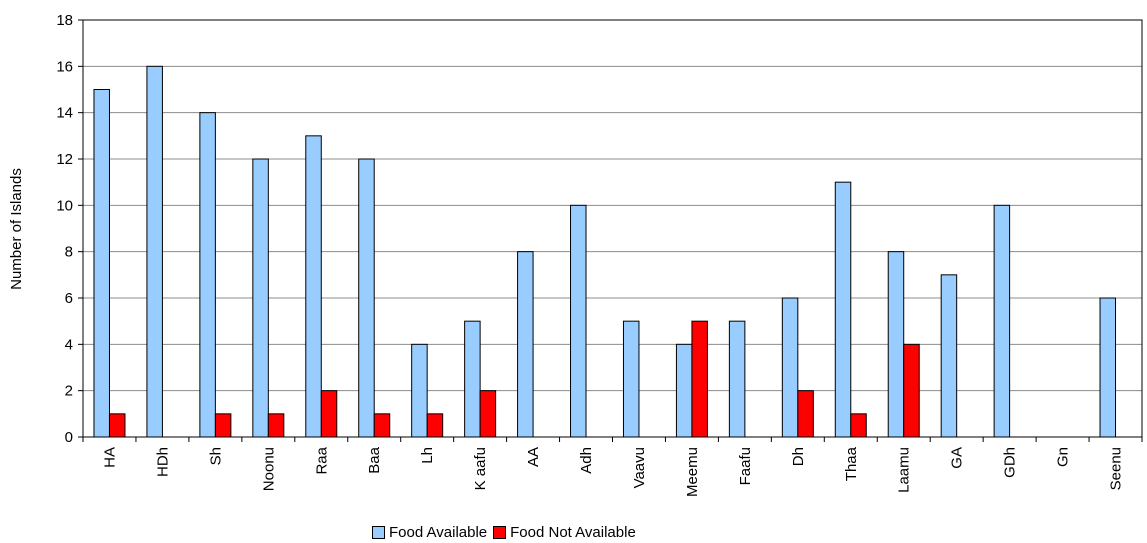  Describe the element at coordinates (64, 205) in the screenshot. I see `y-tick-label: 10` at that location.